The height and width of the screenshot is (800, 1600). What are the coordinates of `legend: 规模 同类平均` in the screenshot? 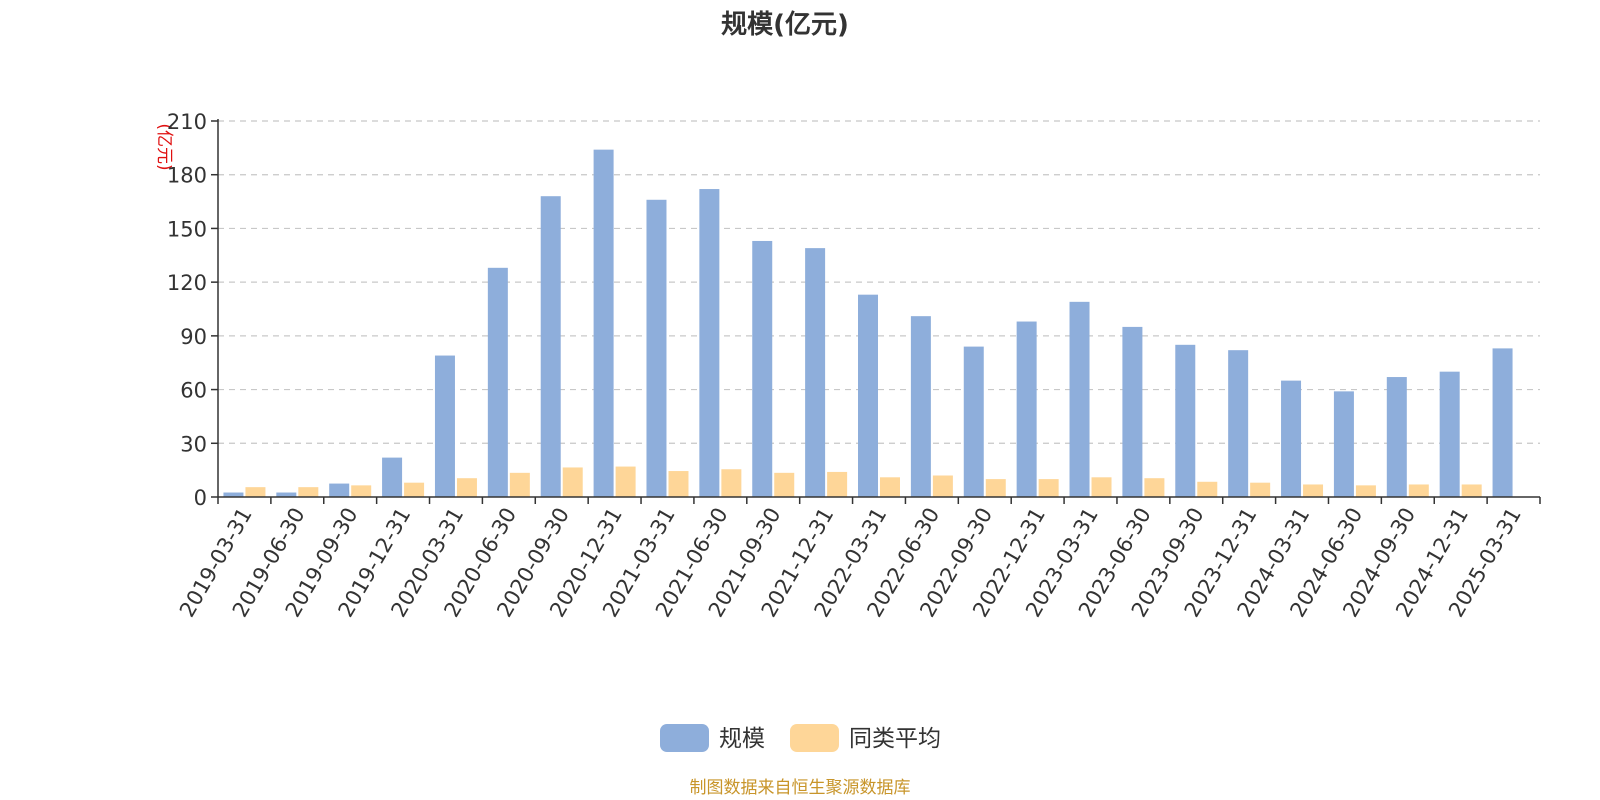 It's located at (800, 738).